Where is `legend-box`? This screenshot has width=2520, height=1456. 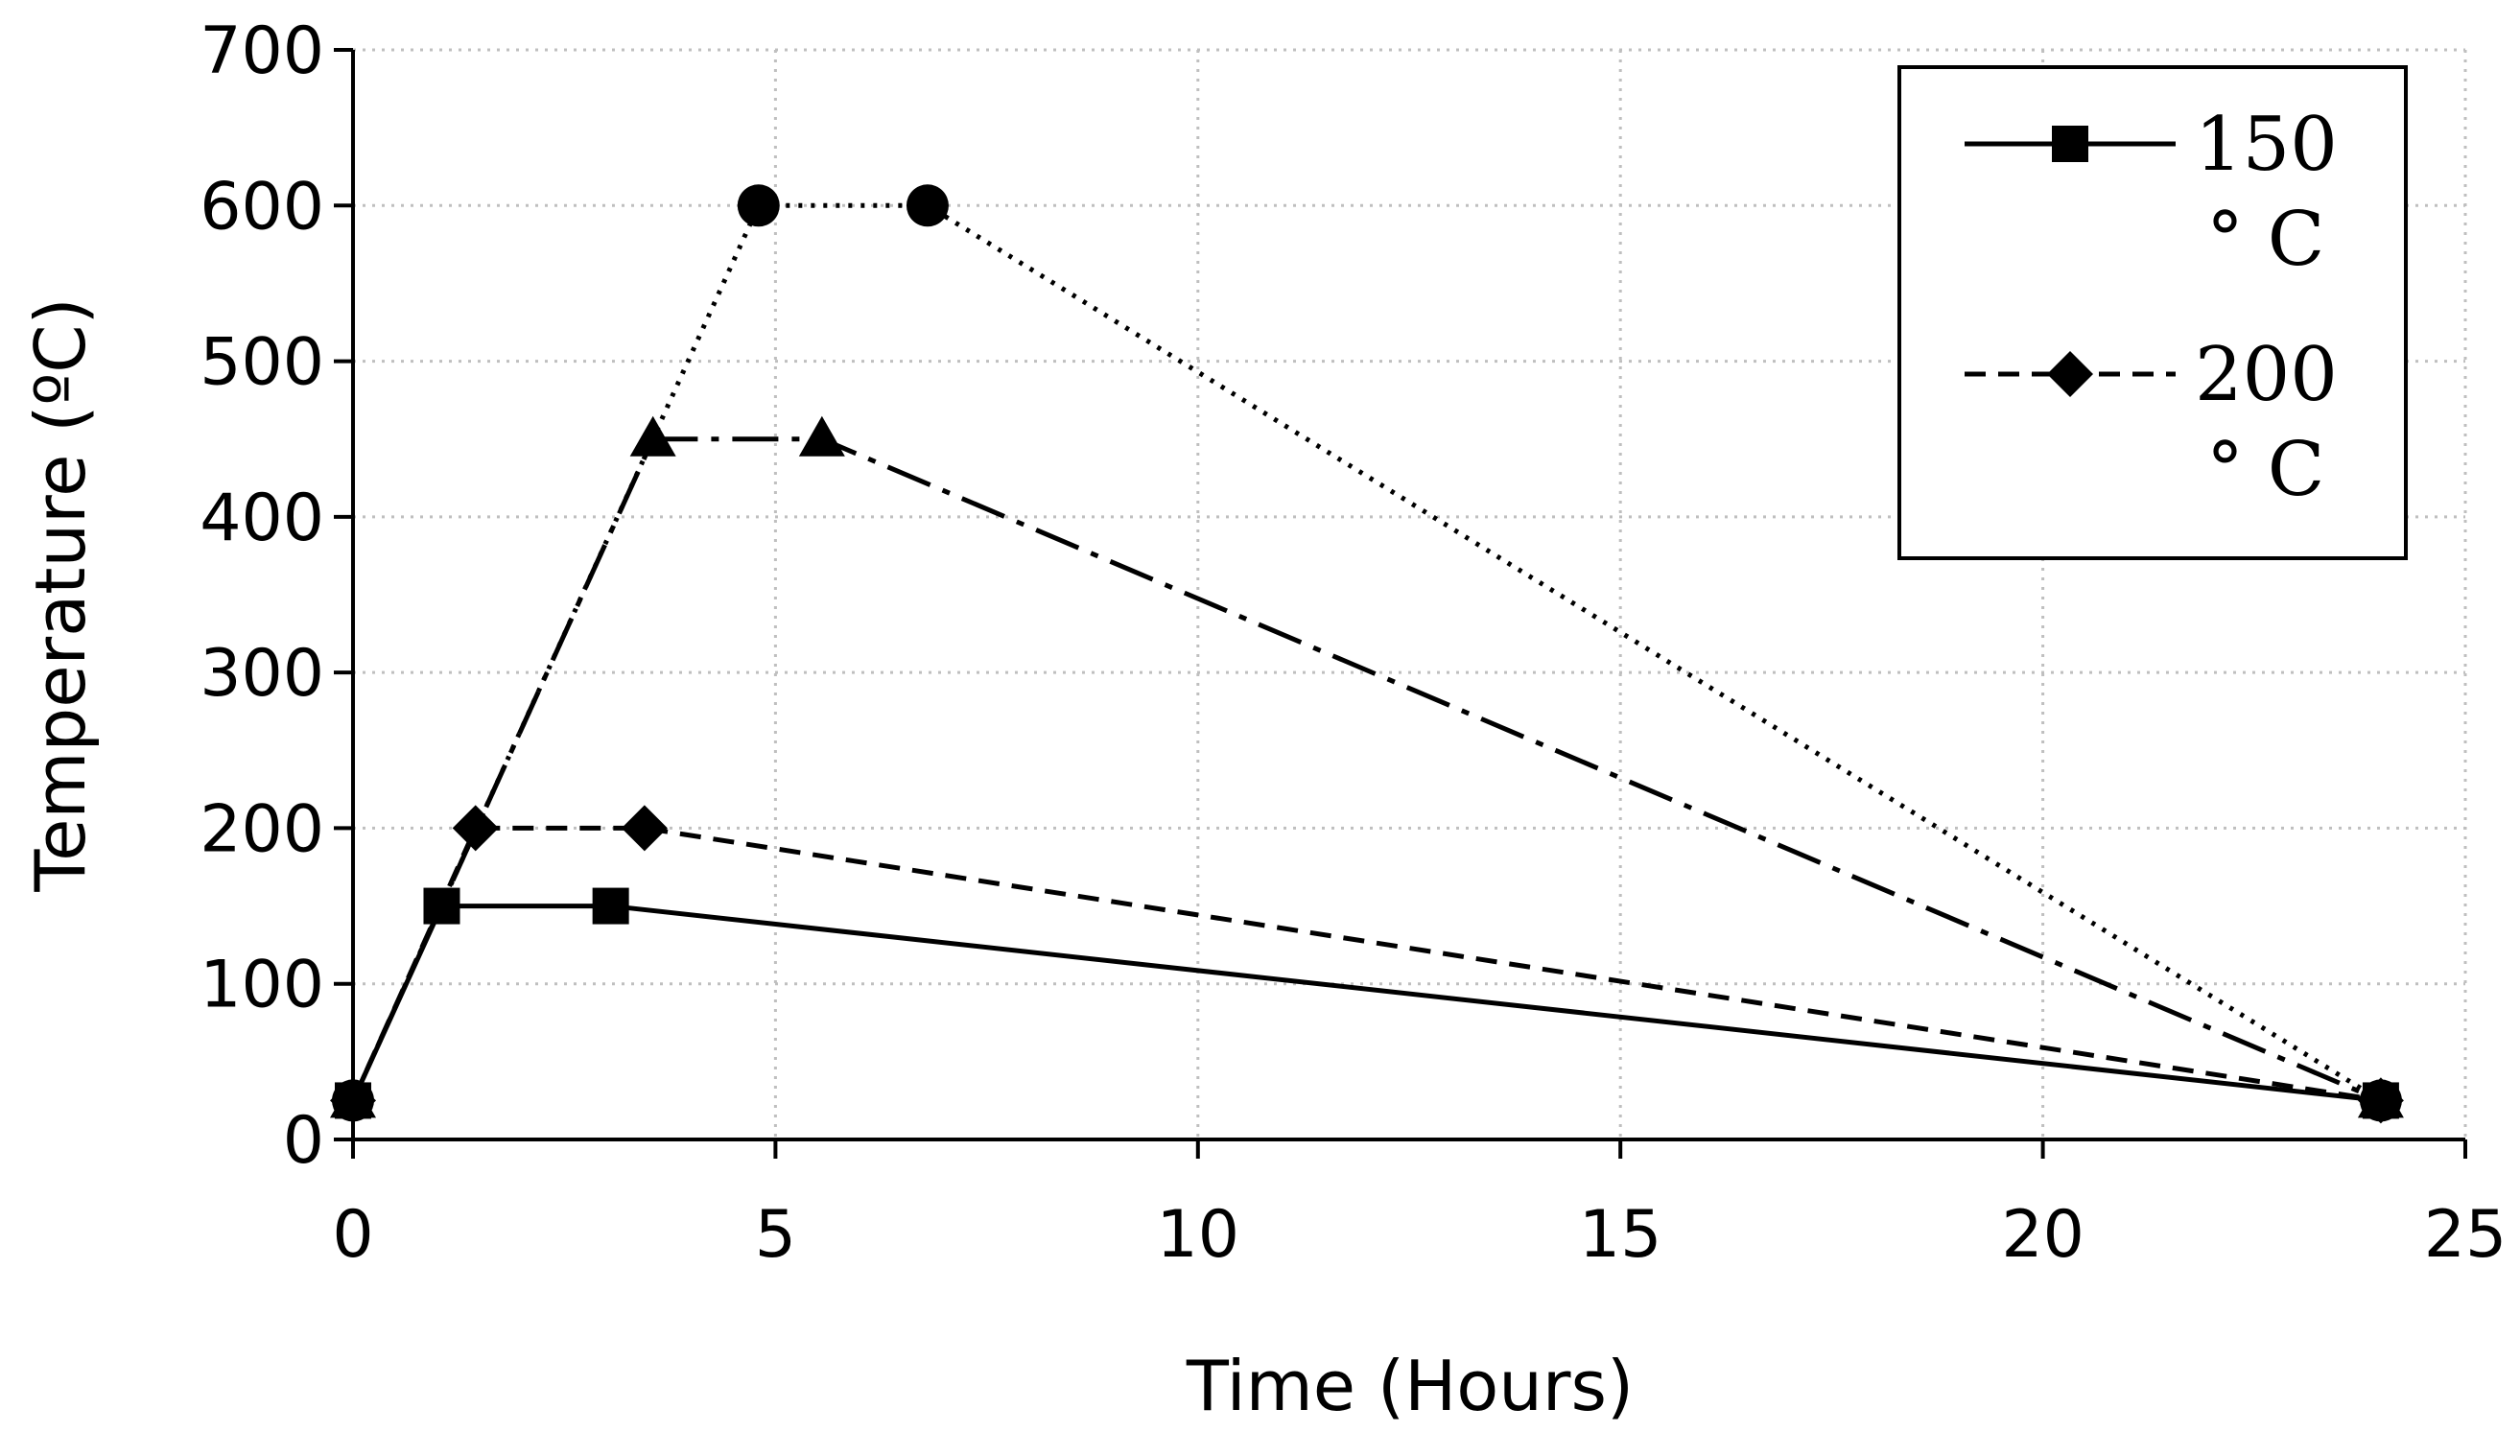
legend-box is located at coordinates (2152, 313).